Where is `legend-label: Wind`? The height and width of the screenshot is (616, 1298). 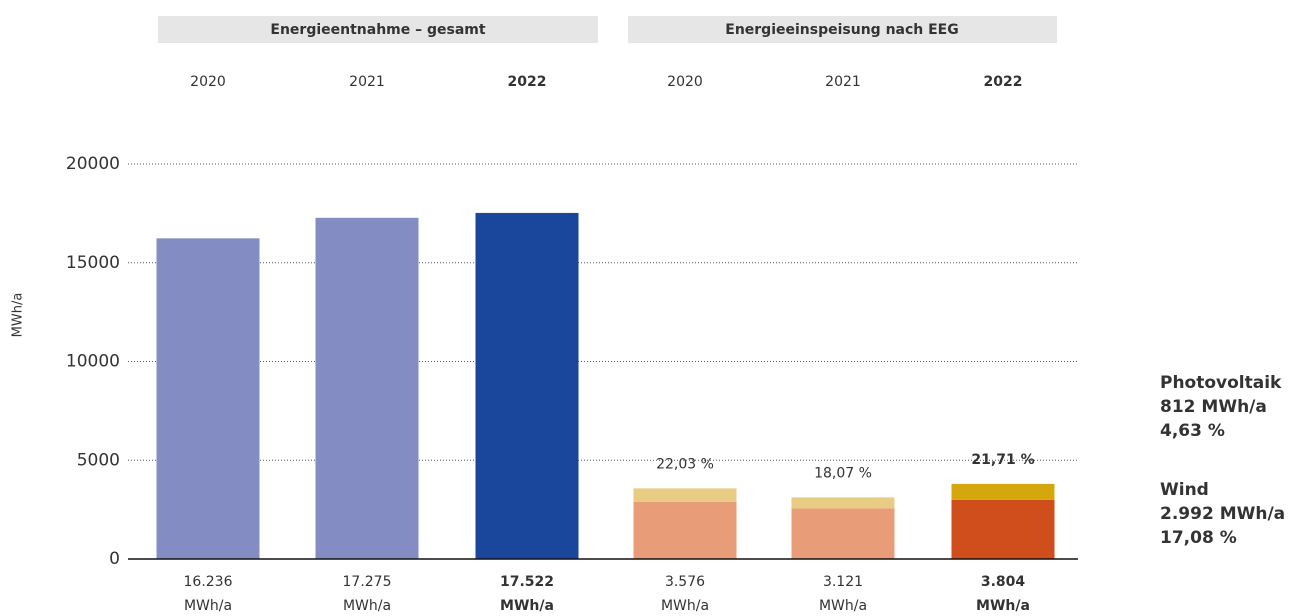 legend-label: Wind is located at coordinates (1184, 490).